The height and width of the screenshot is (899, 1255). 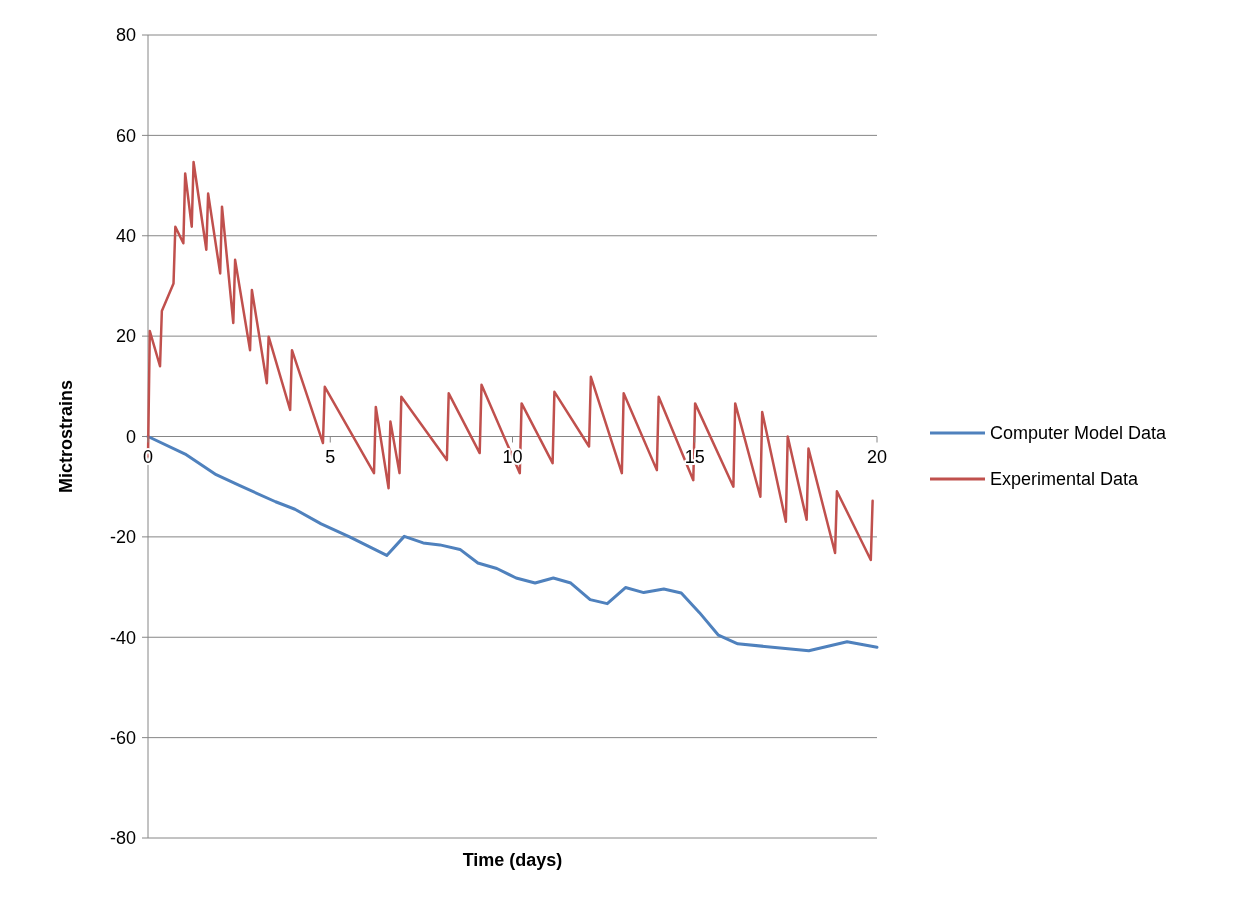 I want to click on y-tick-label: -60, so click(x=122, y=737).